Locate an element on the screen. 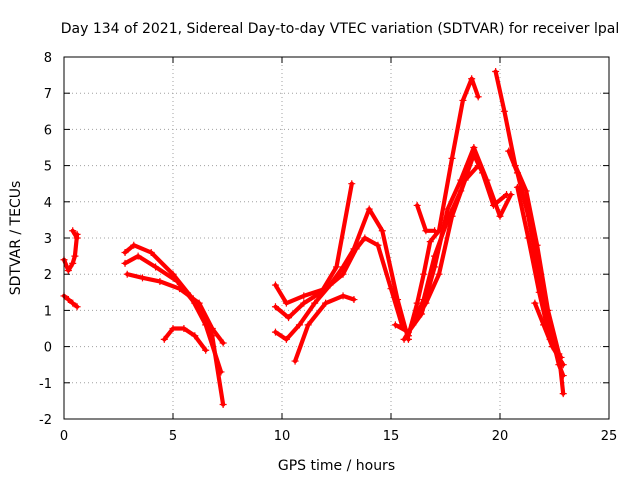 Image resolution: width=640 pixels, height=480 pixels. x-tick-label: 0 is located at coordinates (64, 436).